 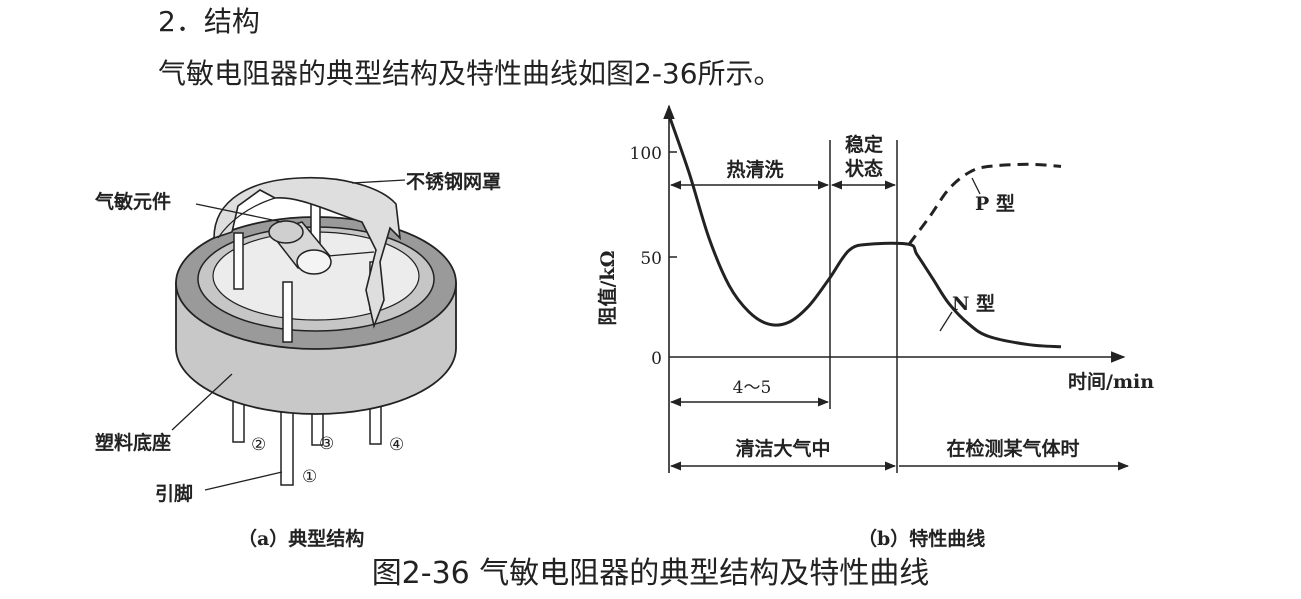 I want to click on section-heading: 2．结构, so click(x=209, y=21).